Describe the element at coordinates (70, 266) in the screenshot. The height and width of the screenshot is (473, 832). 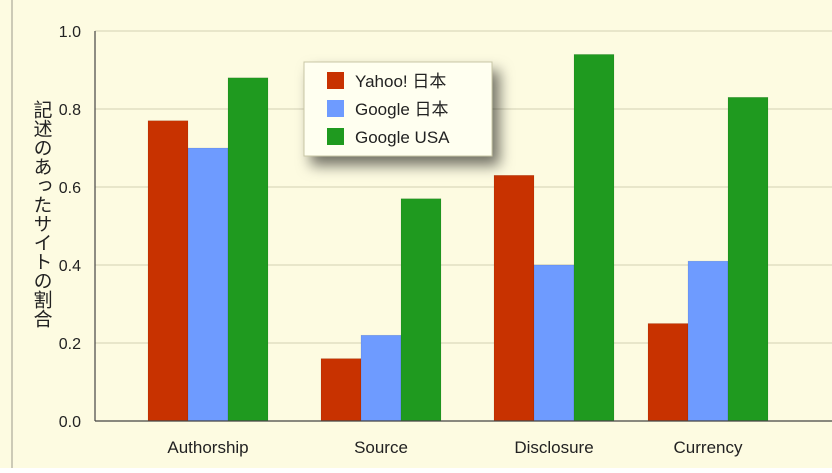
I see `y-tick-label: 0.4` at that location.